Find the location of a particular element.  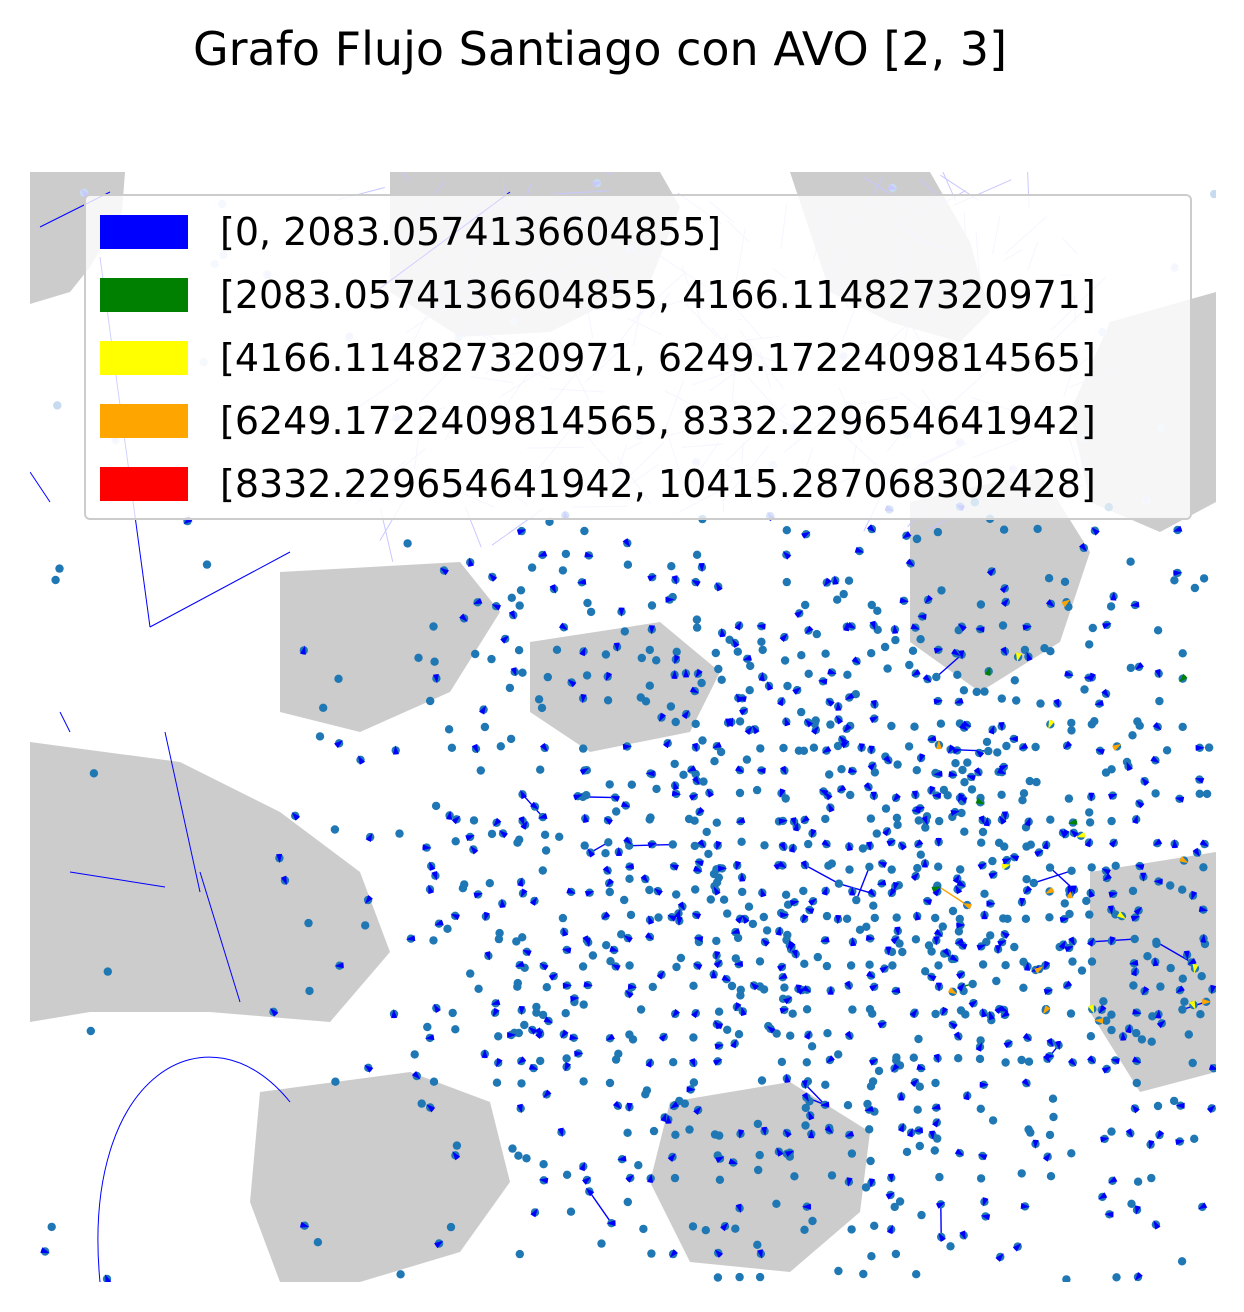

curved-edge is located at coordinates (194, 1169).